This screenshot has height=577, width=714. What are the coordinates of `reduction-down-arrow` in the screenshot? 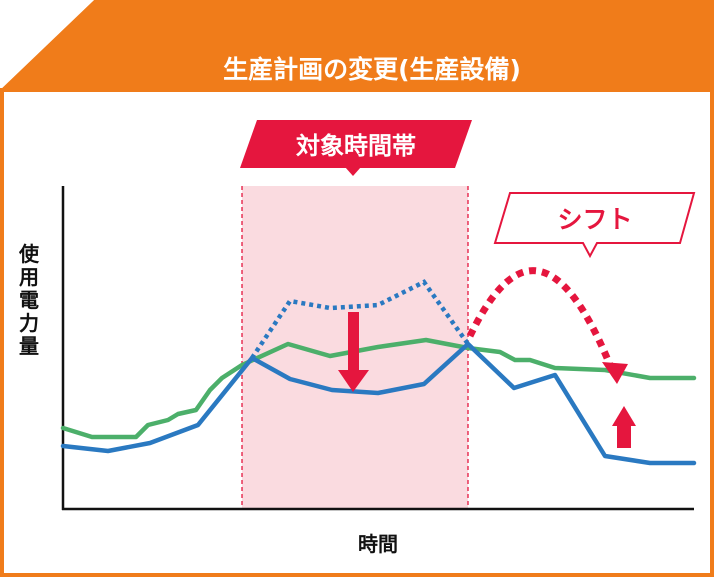 It's located at (353, 352).